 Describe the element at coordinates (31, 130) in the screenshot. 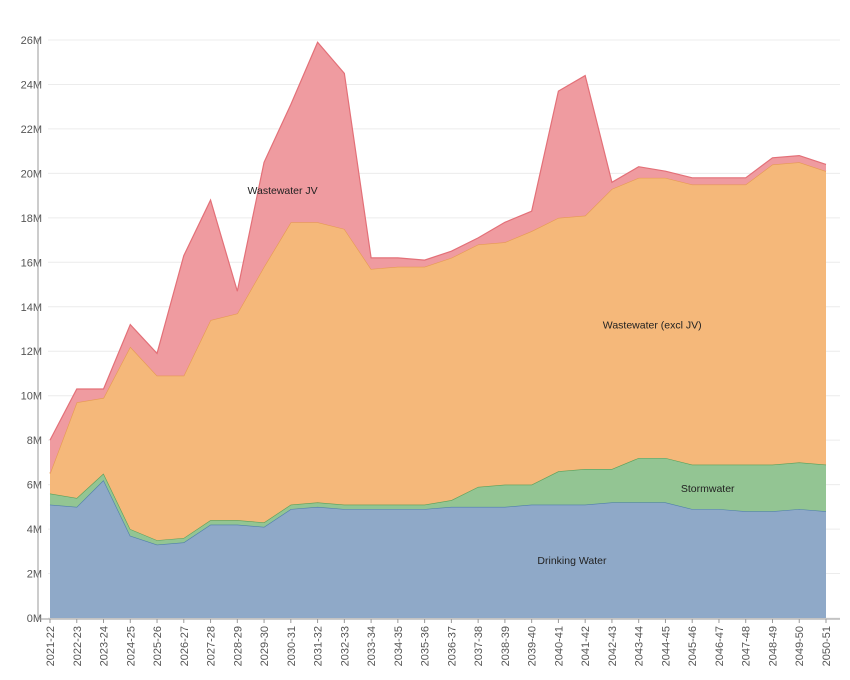

I see `y-tick-label: 22M` at that location.